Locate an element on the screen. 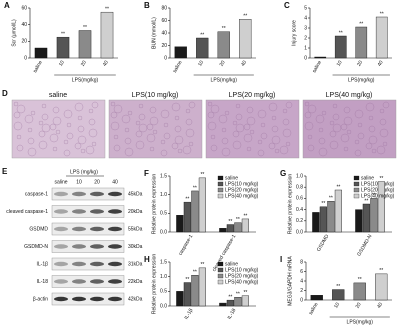 The image size is (400, 327). protein-label: GSDMD is located at coordinates (38, 229).